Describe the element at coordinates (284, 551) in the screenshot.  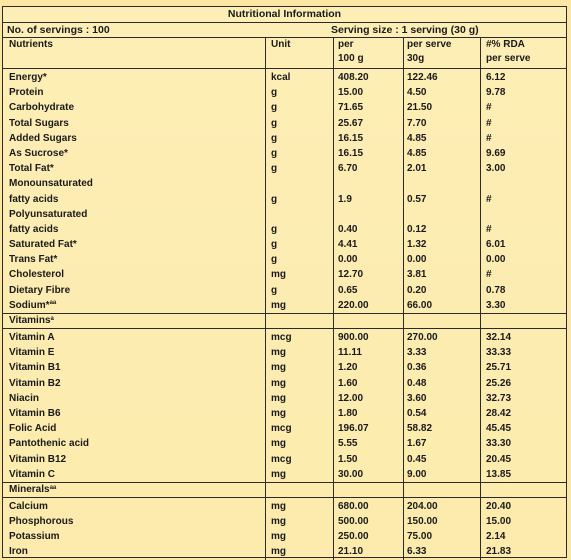
I see `table-row: Iron mg 21.10 6.33 21.83` at that location.